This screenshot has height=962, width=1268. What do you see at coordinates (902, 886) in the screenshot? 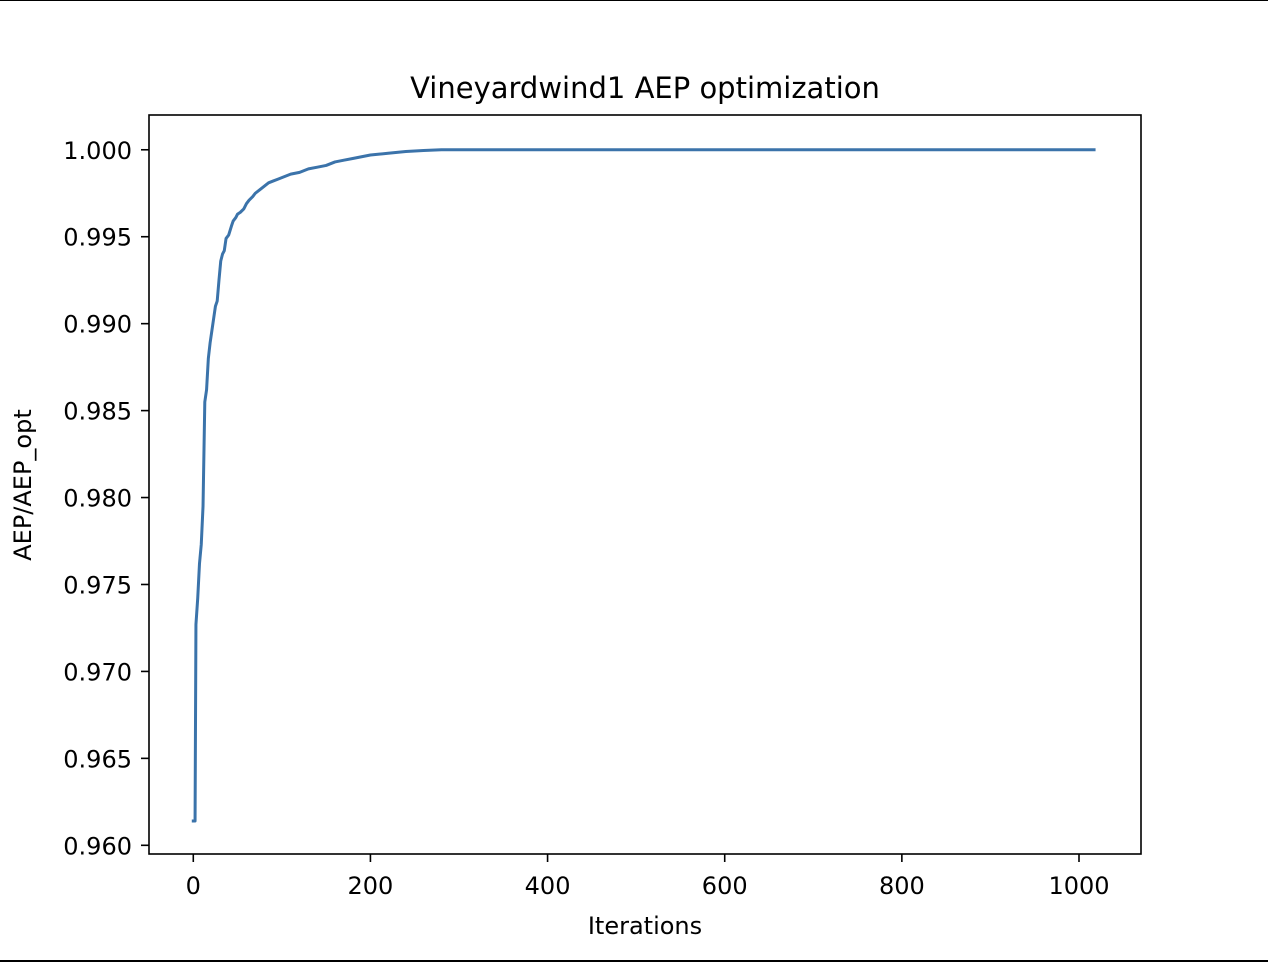
I see `x-tick-label: 800` at bounding box center [902, 886].